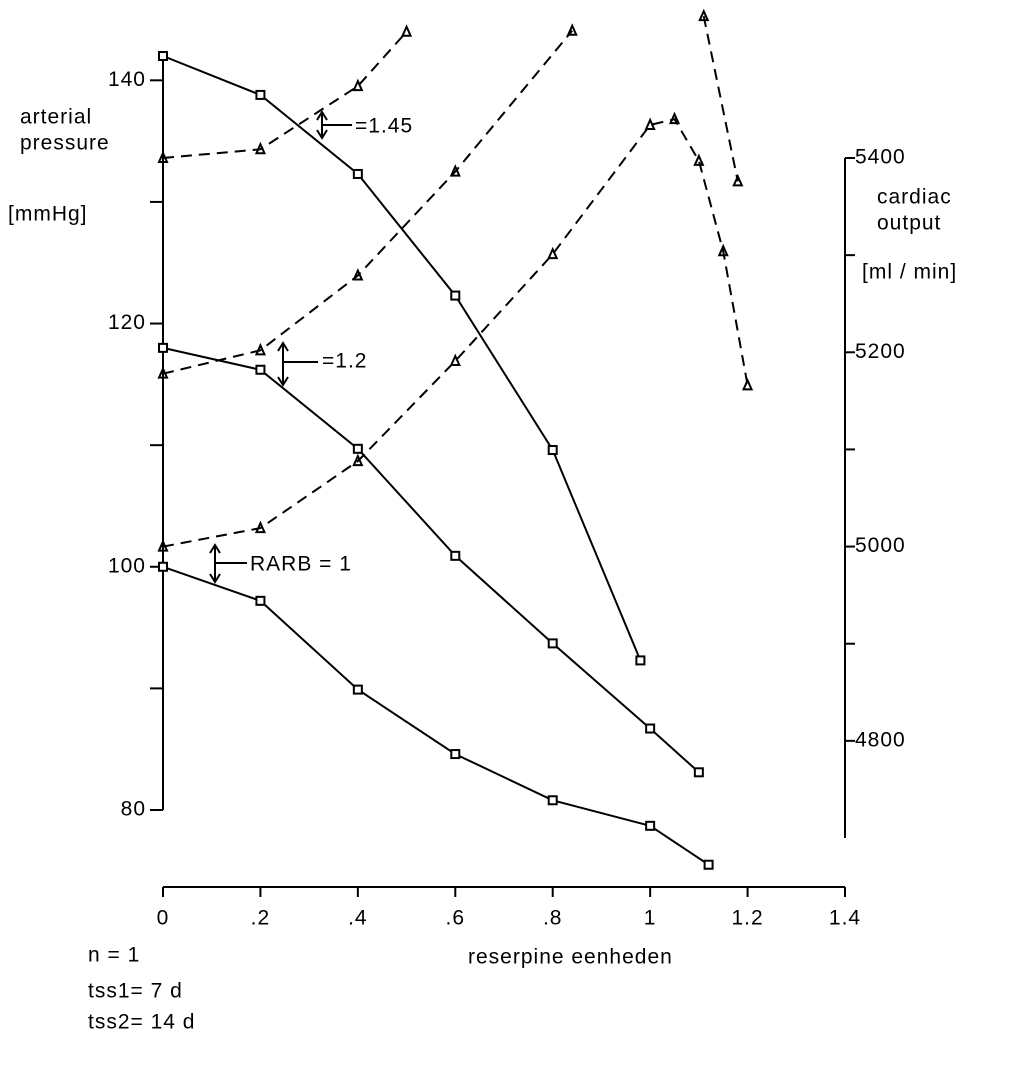 The height and width of the screenshot is (1079, 1015). I want to click on note: tss2= 14 d, so click(141, 1022).